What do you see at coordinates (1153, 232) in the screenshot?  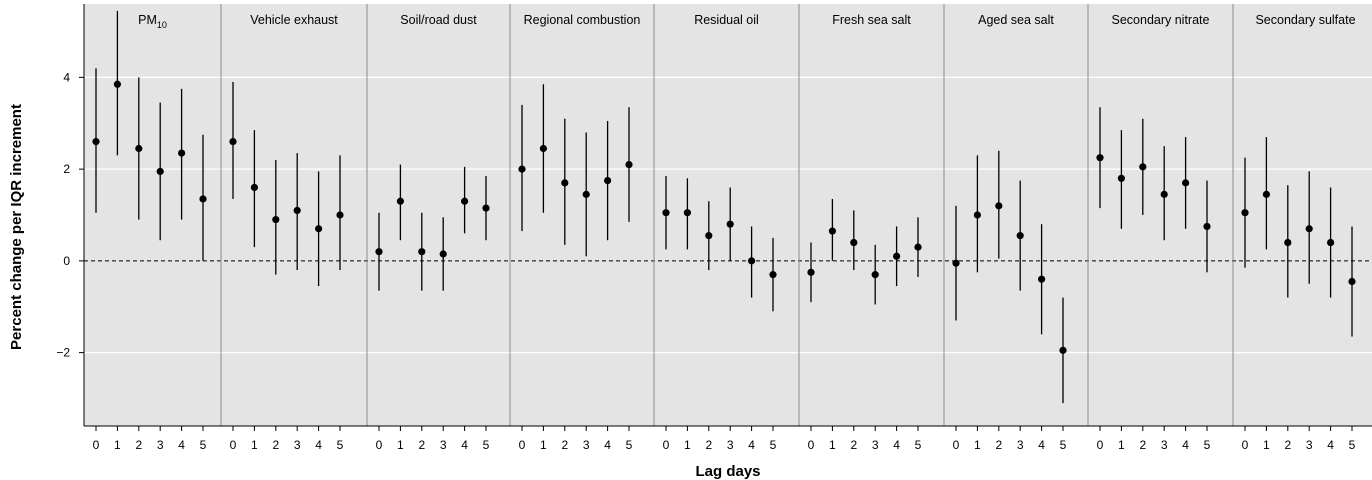 I see `panel: Secondary nitrate 0 1 2 3 4 5` at bounding box center [1153, 232].